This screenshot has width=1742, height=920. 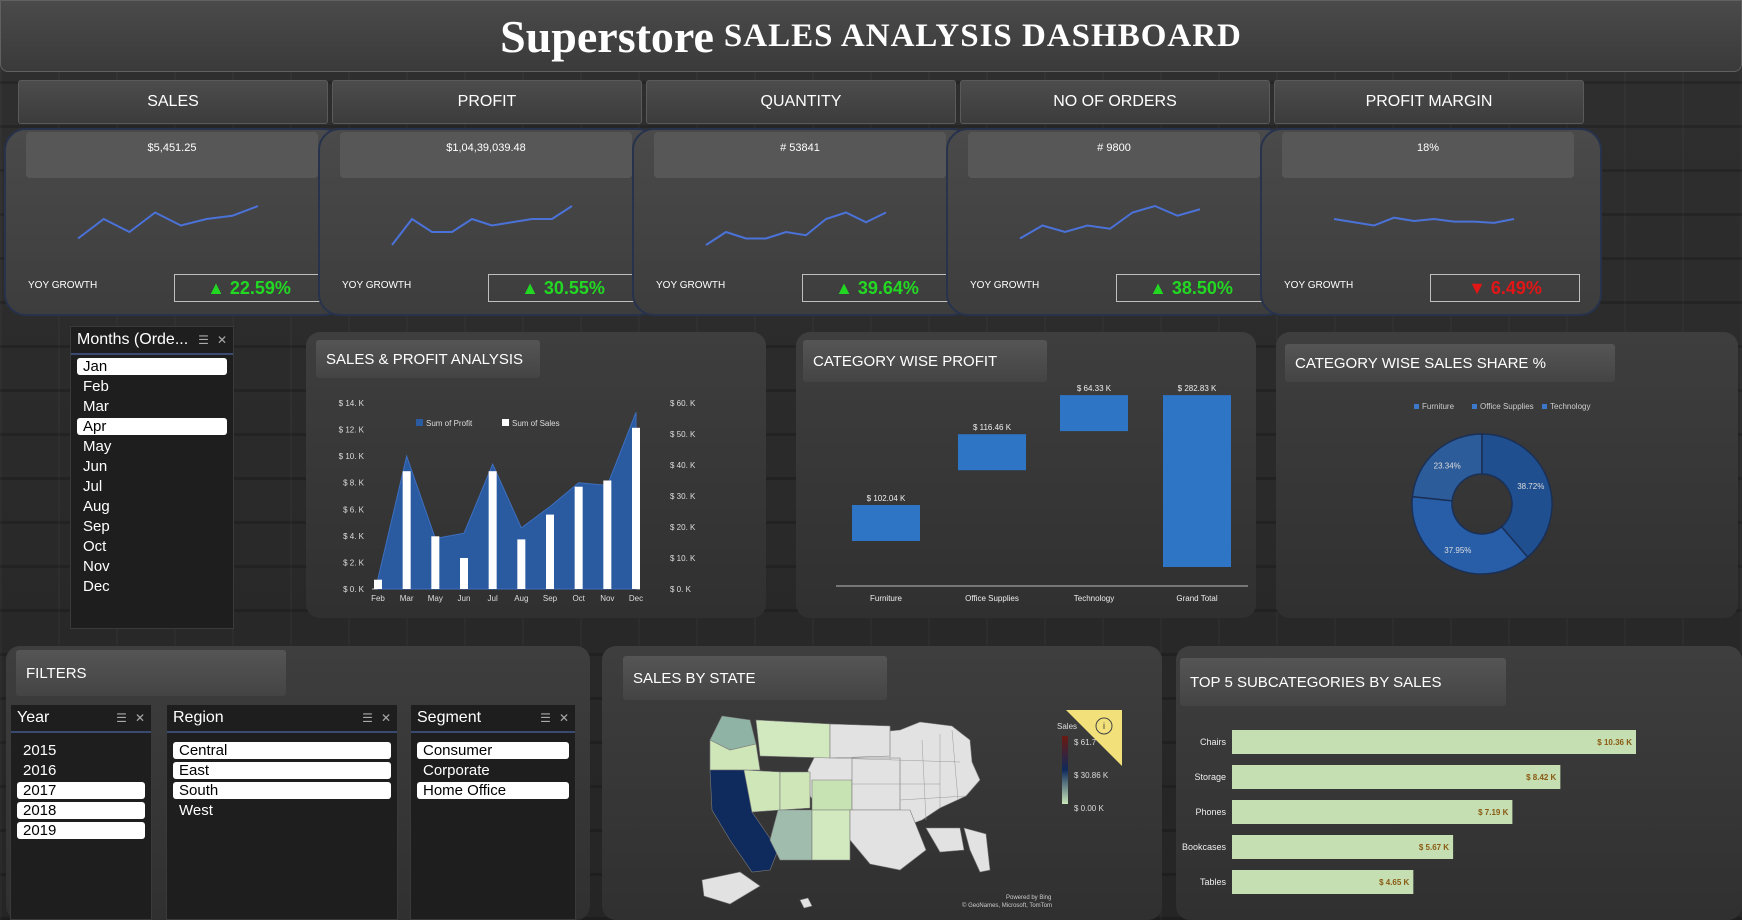 I want to click on kpi-header-4: PROFIT MARGIN, so click(x=1429, y=102).